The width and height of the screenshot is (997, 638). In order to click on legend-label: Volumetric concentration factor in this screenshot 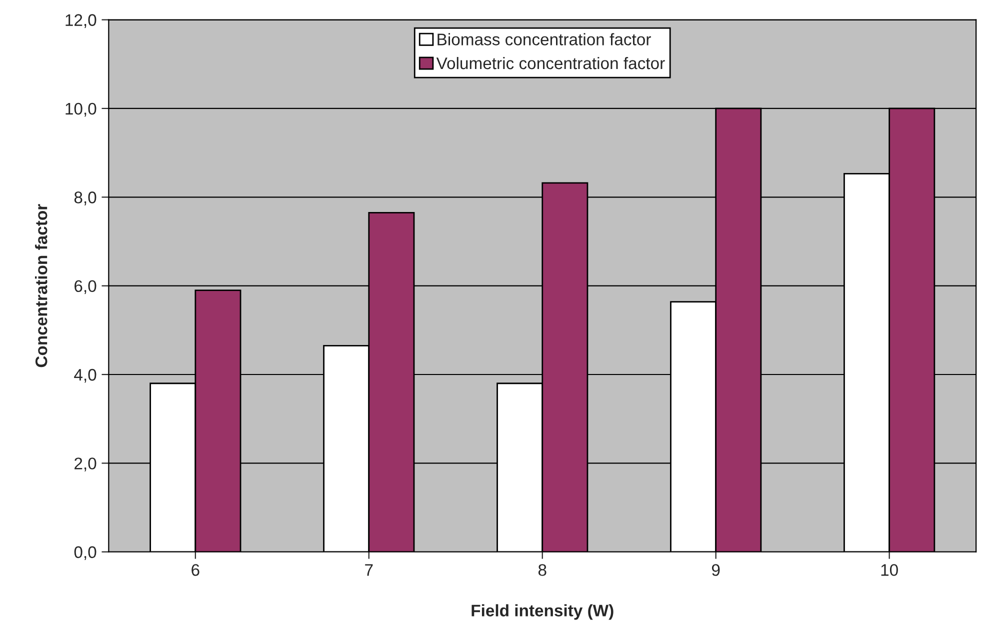, I will do `click(550, 63)`.